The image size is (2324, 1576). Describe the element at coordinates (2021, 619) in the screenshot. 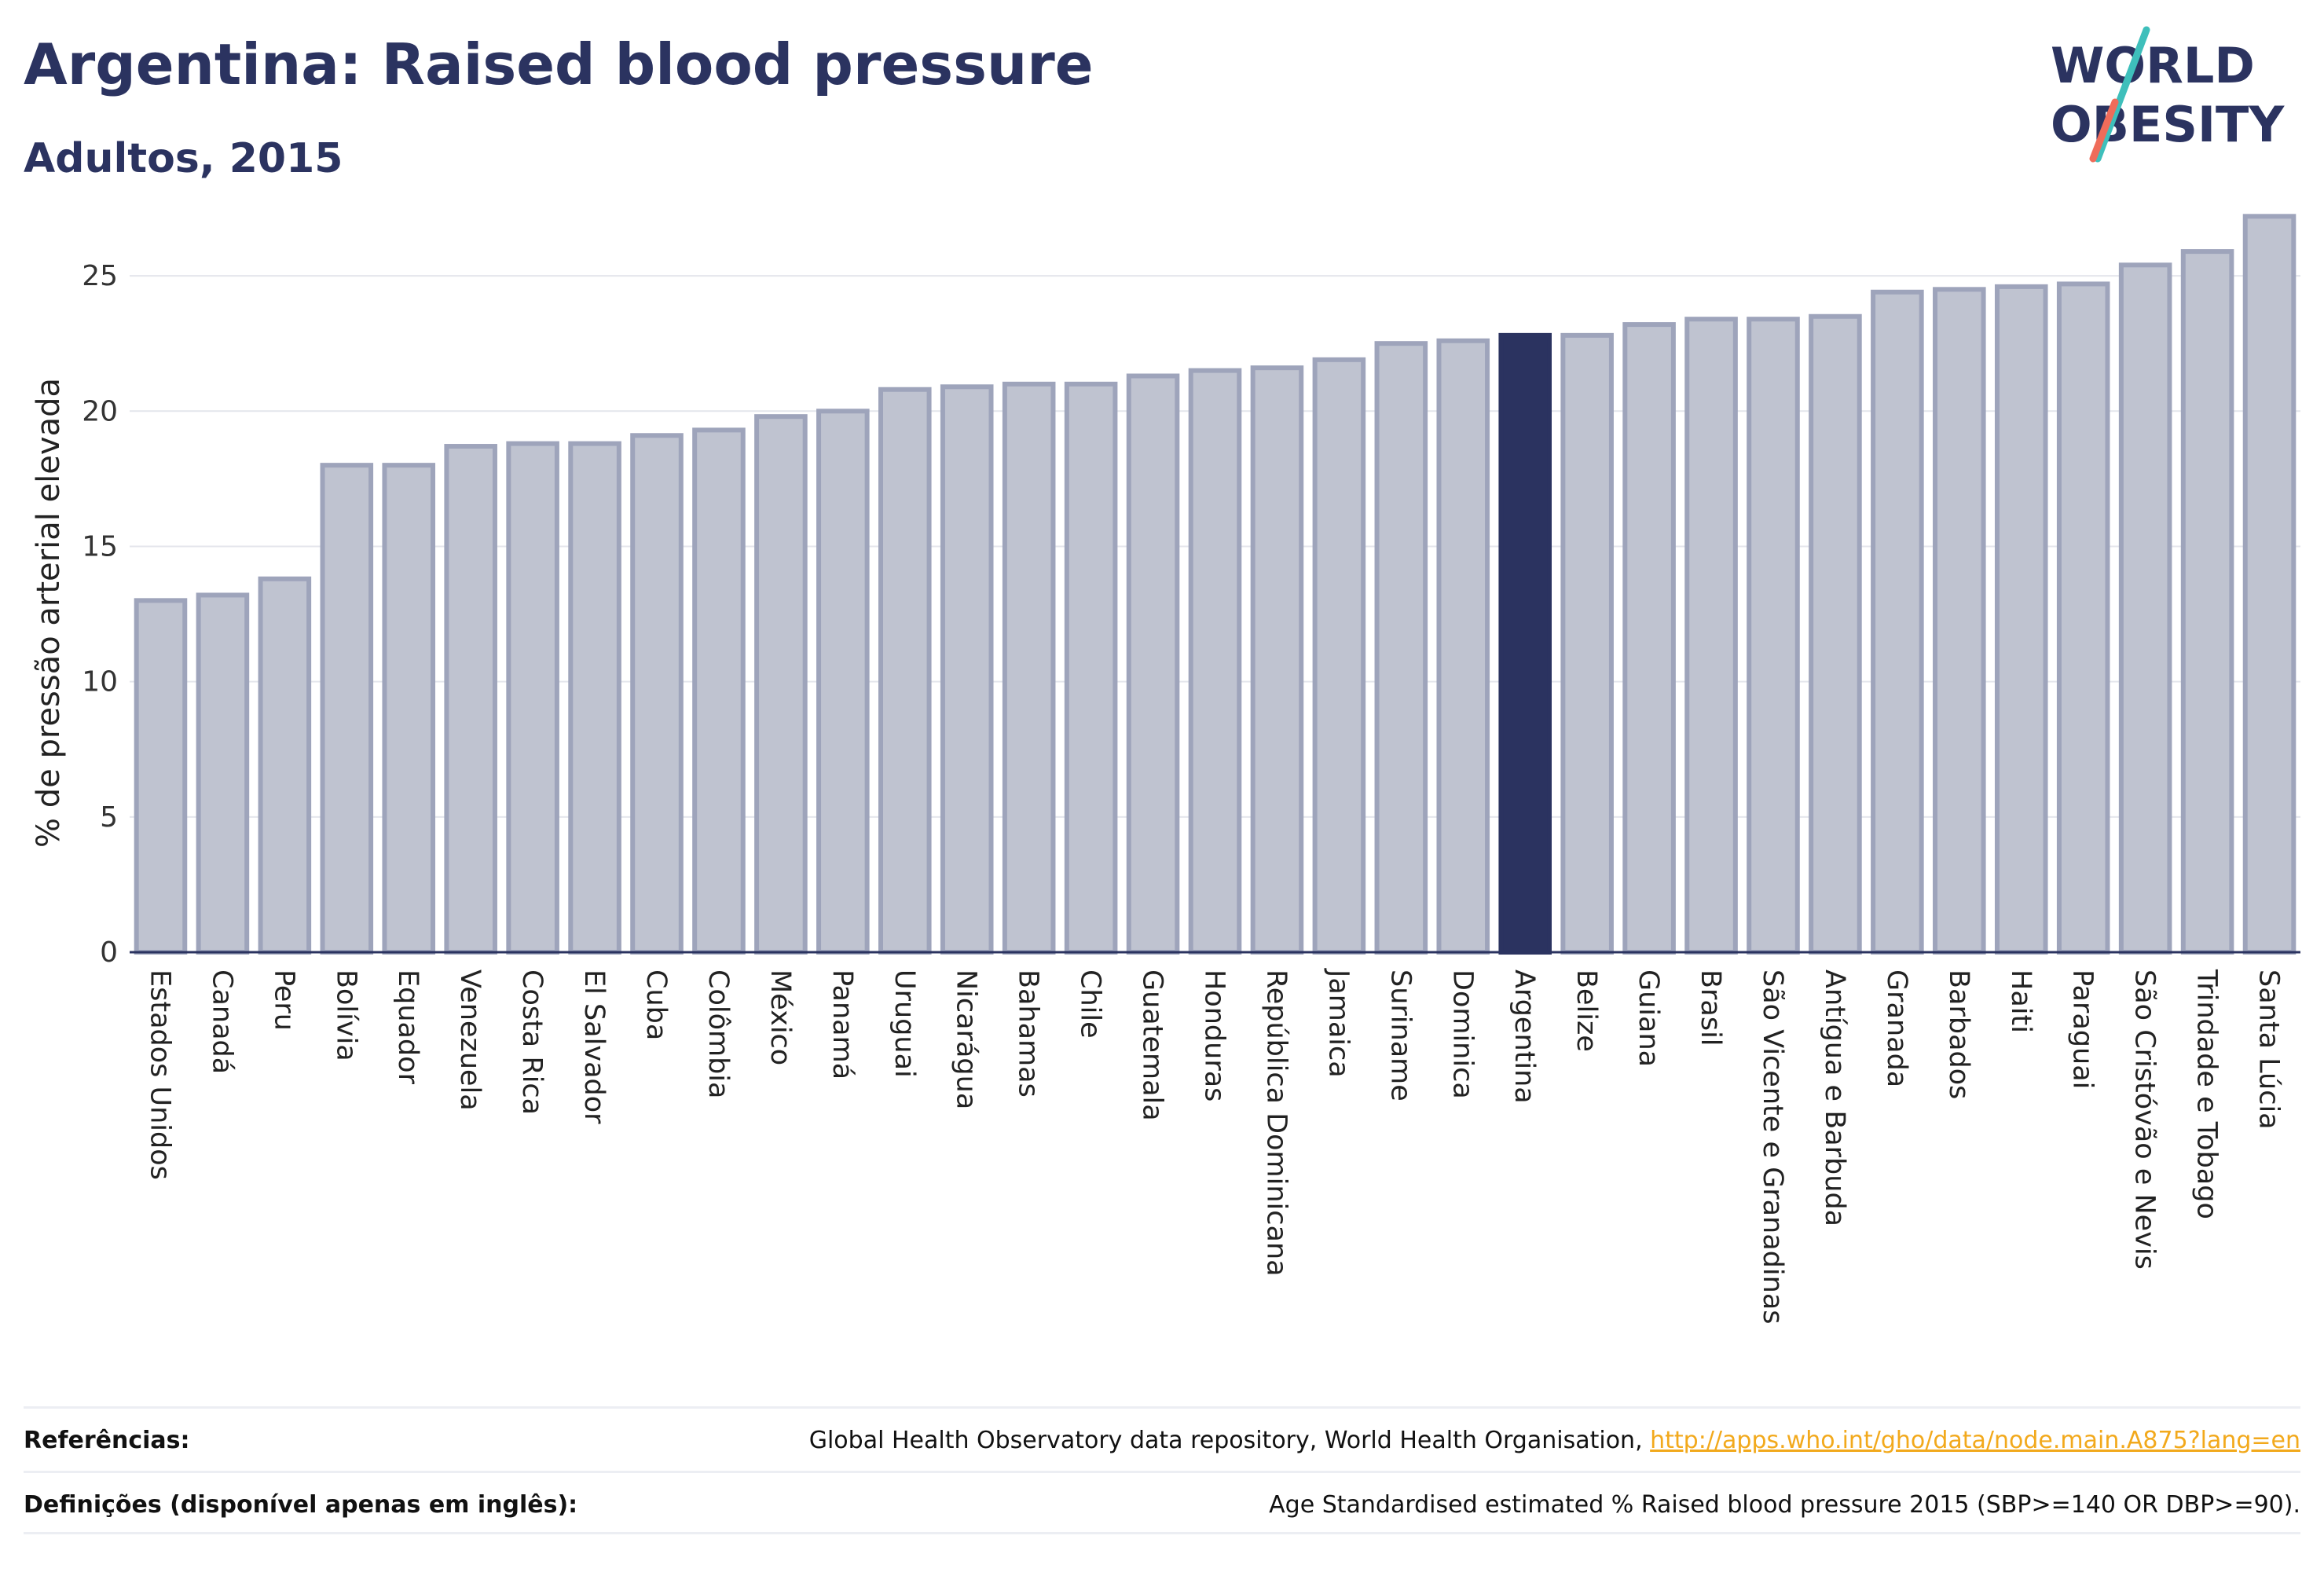

I see `bar-haiti` at that location.